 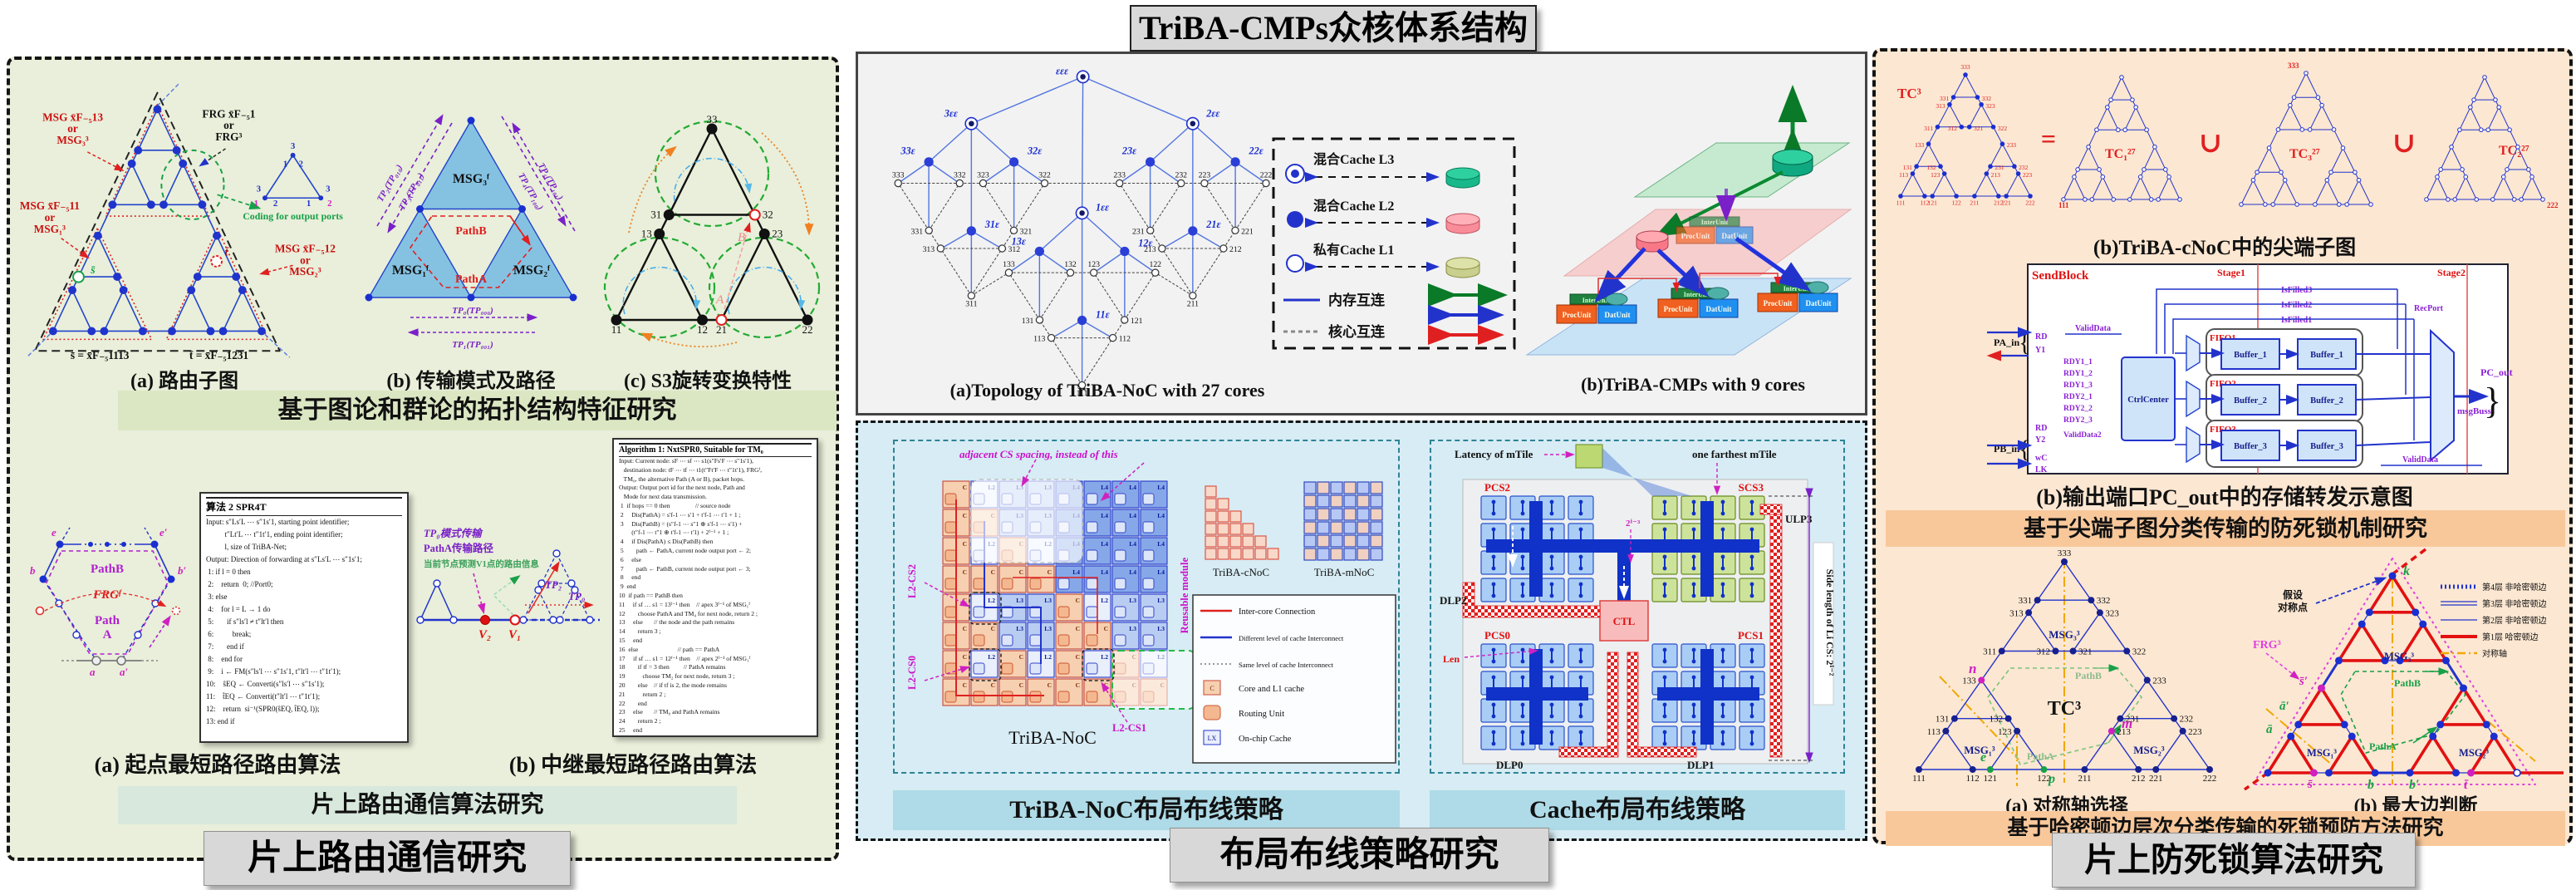 What do you see at coordinates (1622, 623) in the screenshot?
I see `cache-htree-bars` at bounding box center [1622, 623].